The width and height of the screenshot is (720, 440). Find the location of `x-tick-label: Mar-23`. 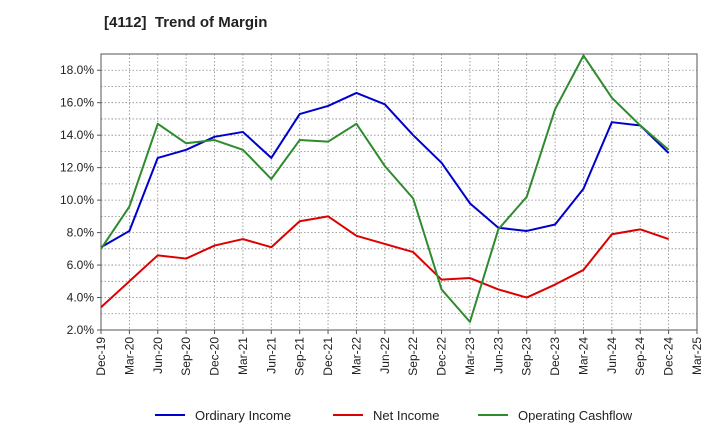

x-tick-label: Mar-23 is located at coordinates (470, 356).